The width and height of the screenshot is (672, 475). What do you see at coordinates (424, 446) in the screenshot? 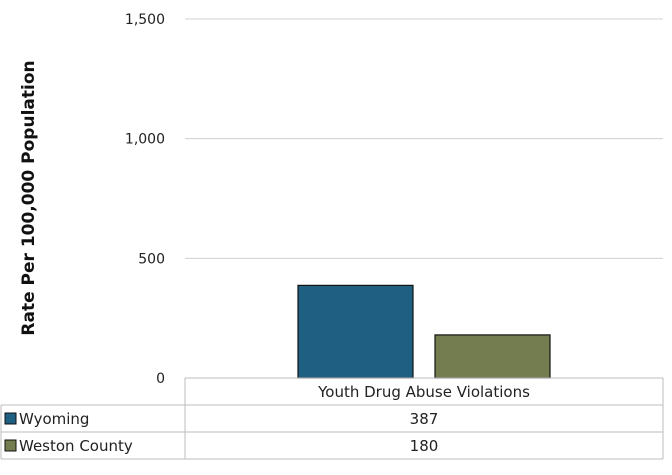
I see `data-value-label: 180` at bounding box center [424, 446].